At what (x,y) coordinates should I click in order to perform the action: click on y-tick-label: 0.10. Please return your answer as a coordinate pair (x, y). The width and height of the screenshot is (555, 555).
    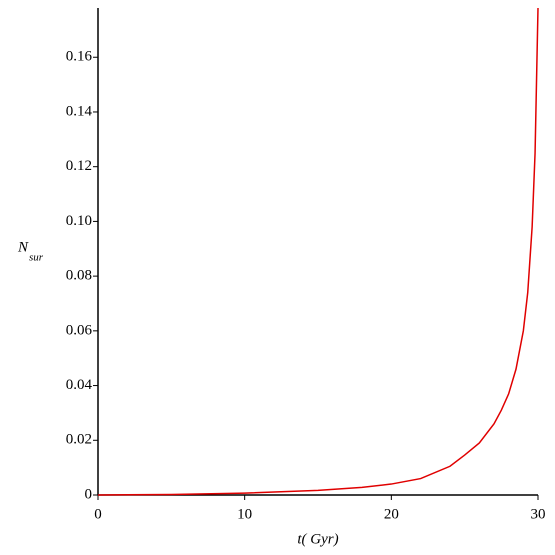
    Looking at the image, I should click on (79, 221).